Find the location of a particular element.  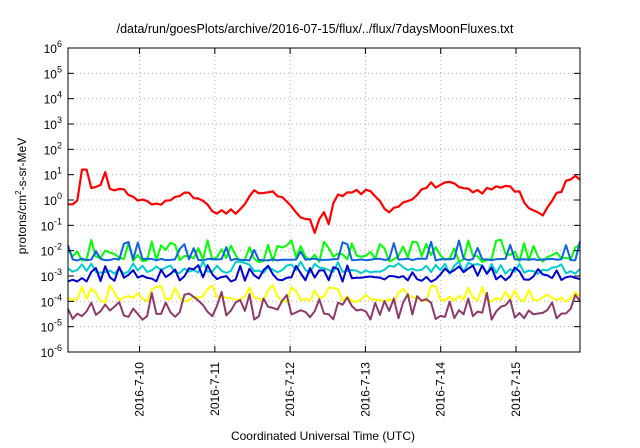

x-axis-label: Coordinated Universal Time (UTC) is located at coordinates (323, 436).